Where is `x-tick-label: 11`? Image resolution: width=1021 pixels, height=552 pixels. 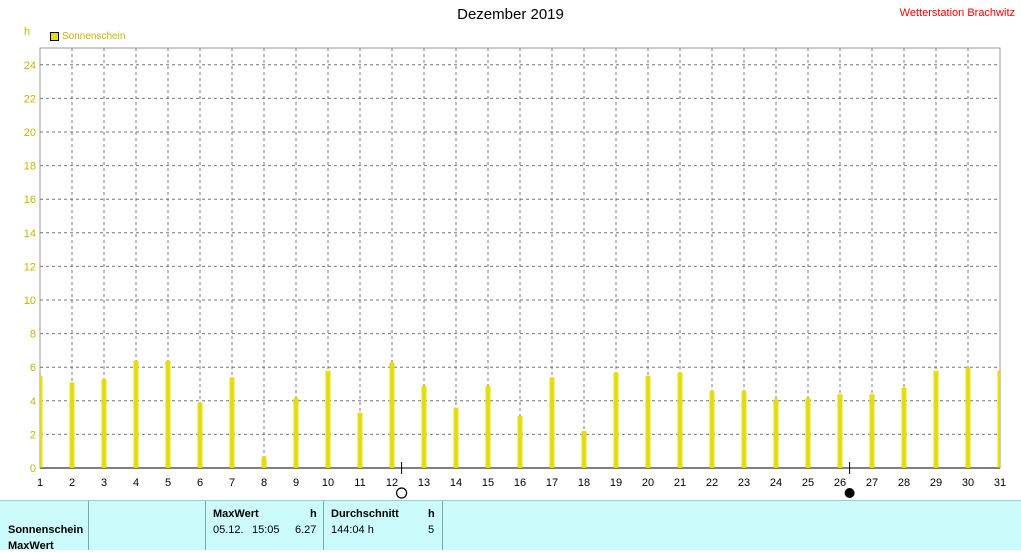
x-tick-label: 11 is located at coordinates (359, 483).